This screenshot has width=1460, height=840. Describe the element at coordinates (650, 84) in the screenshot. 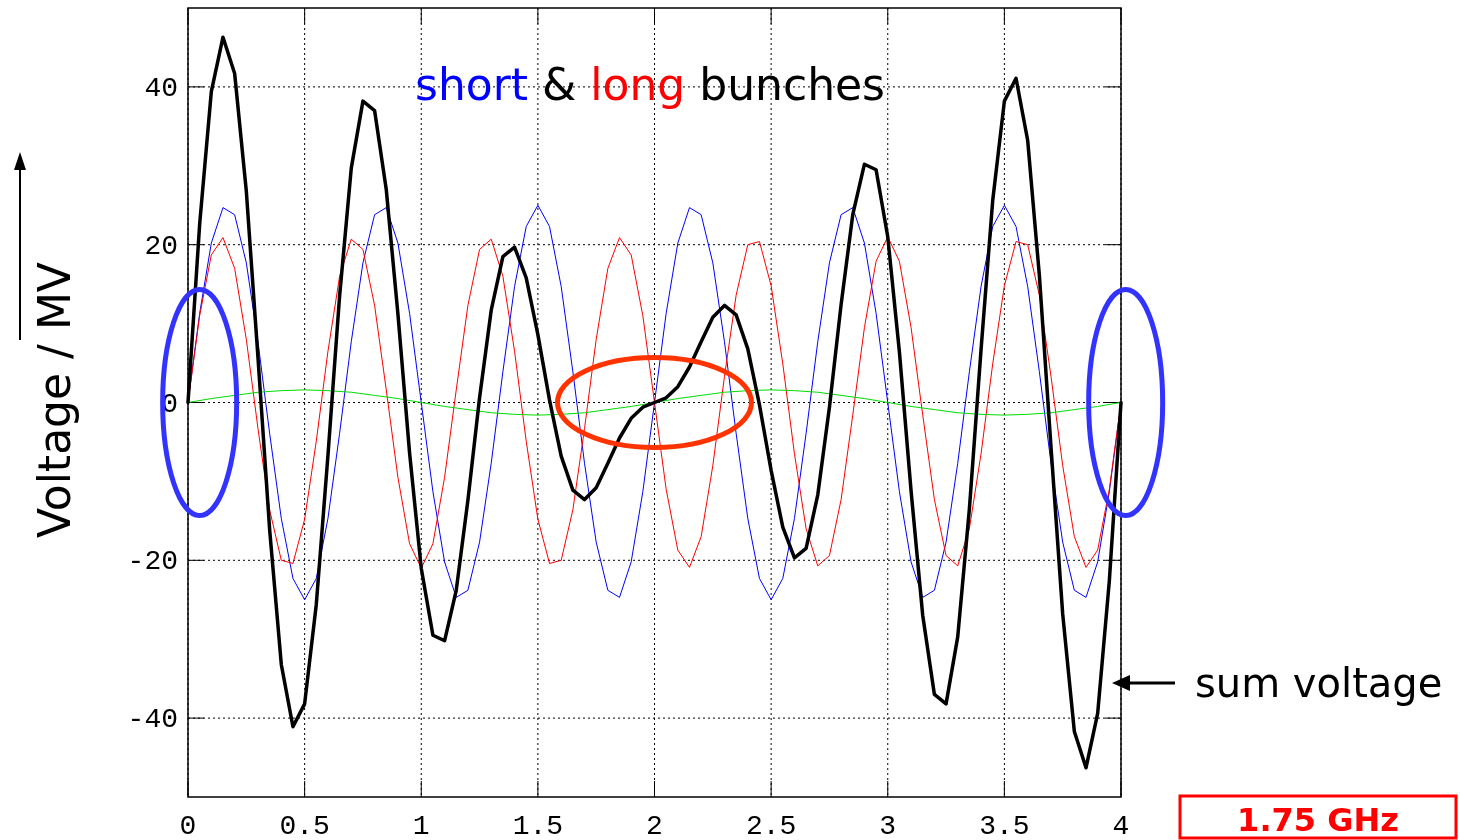

I see `annotation: short & long bunches` at that location.